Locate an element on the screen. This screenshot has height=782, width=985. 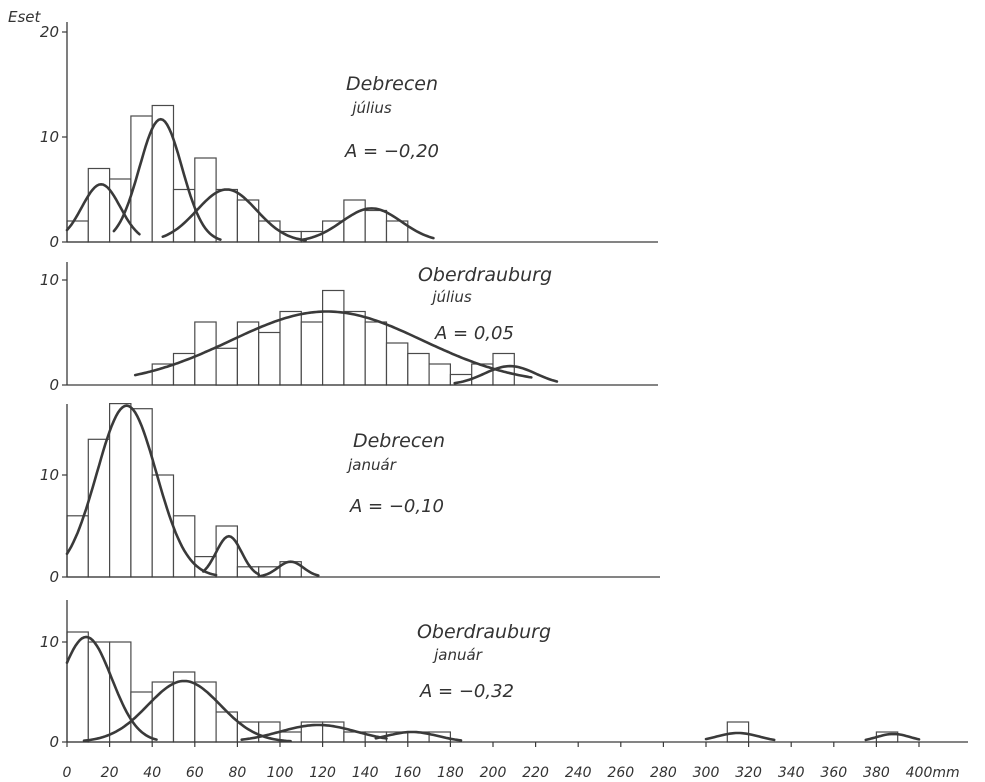
x-tick-label: 100 is located at coordinates (280, 773).